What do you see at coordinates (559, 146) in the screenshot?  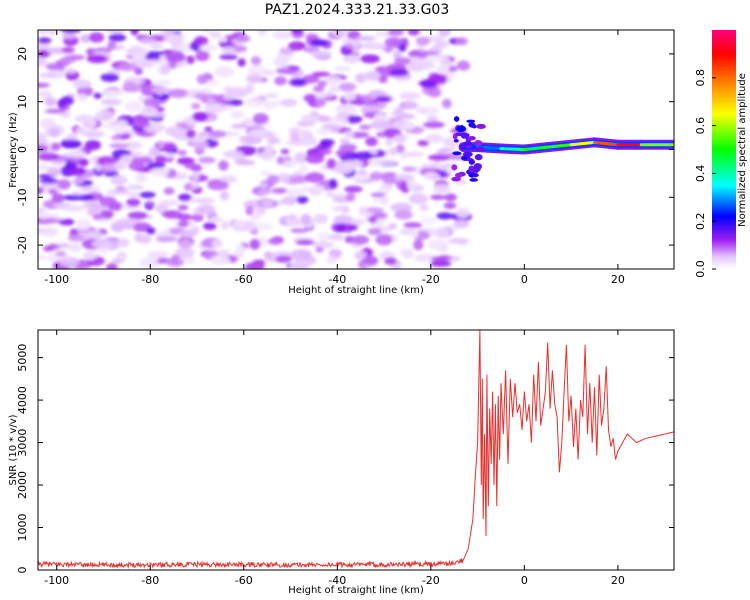 I see `signal-core-segment` at bounding box center [559, 146].